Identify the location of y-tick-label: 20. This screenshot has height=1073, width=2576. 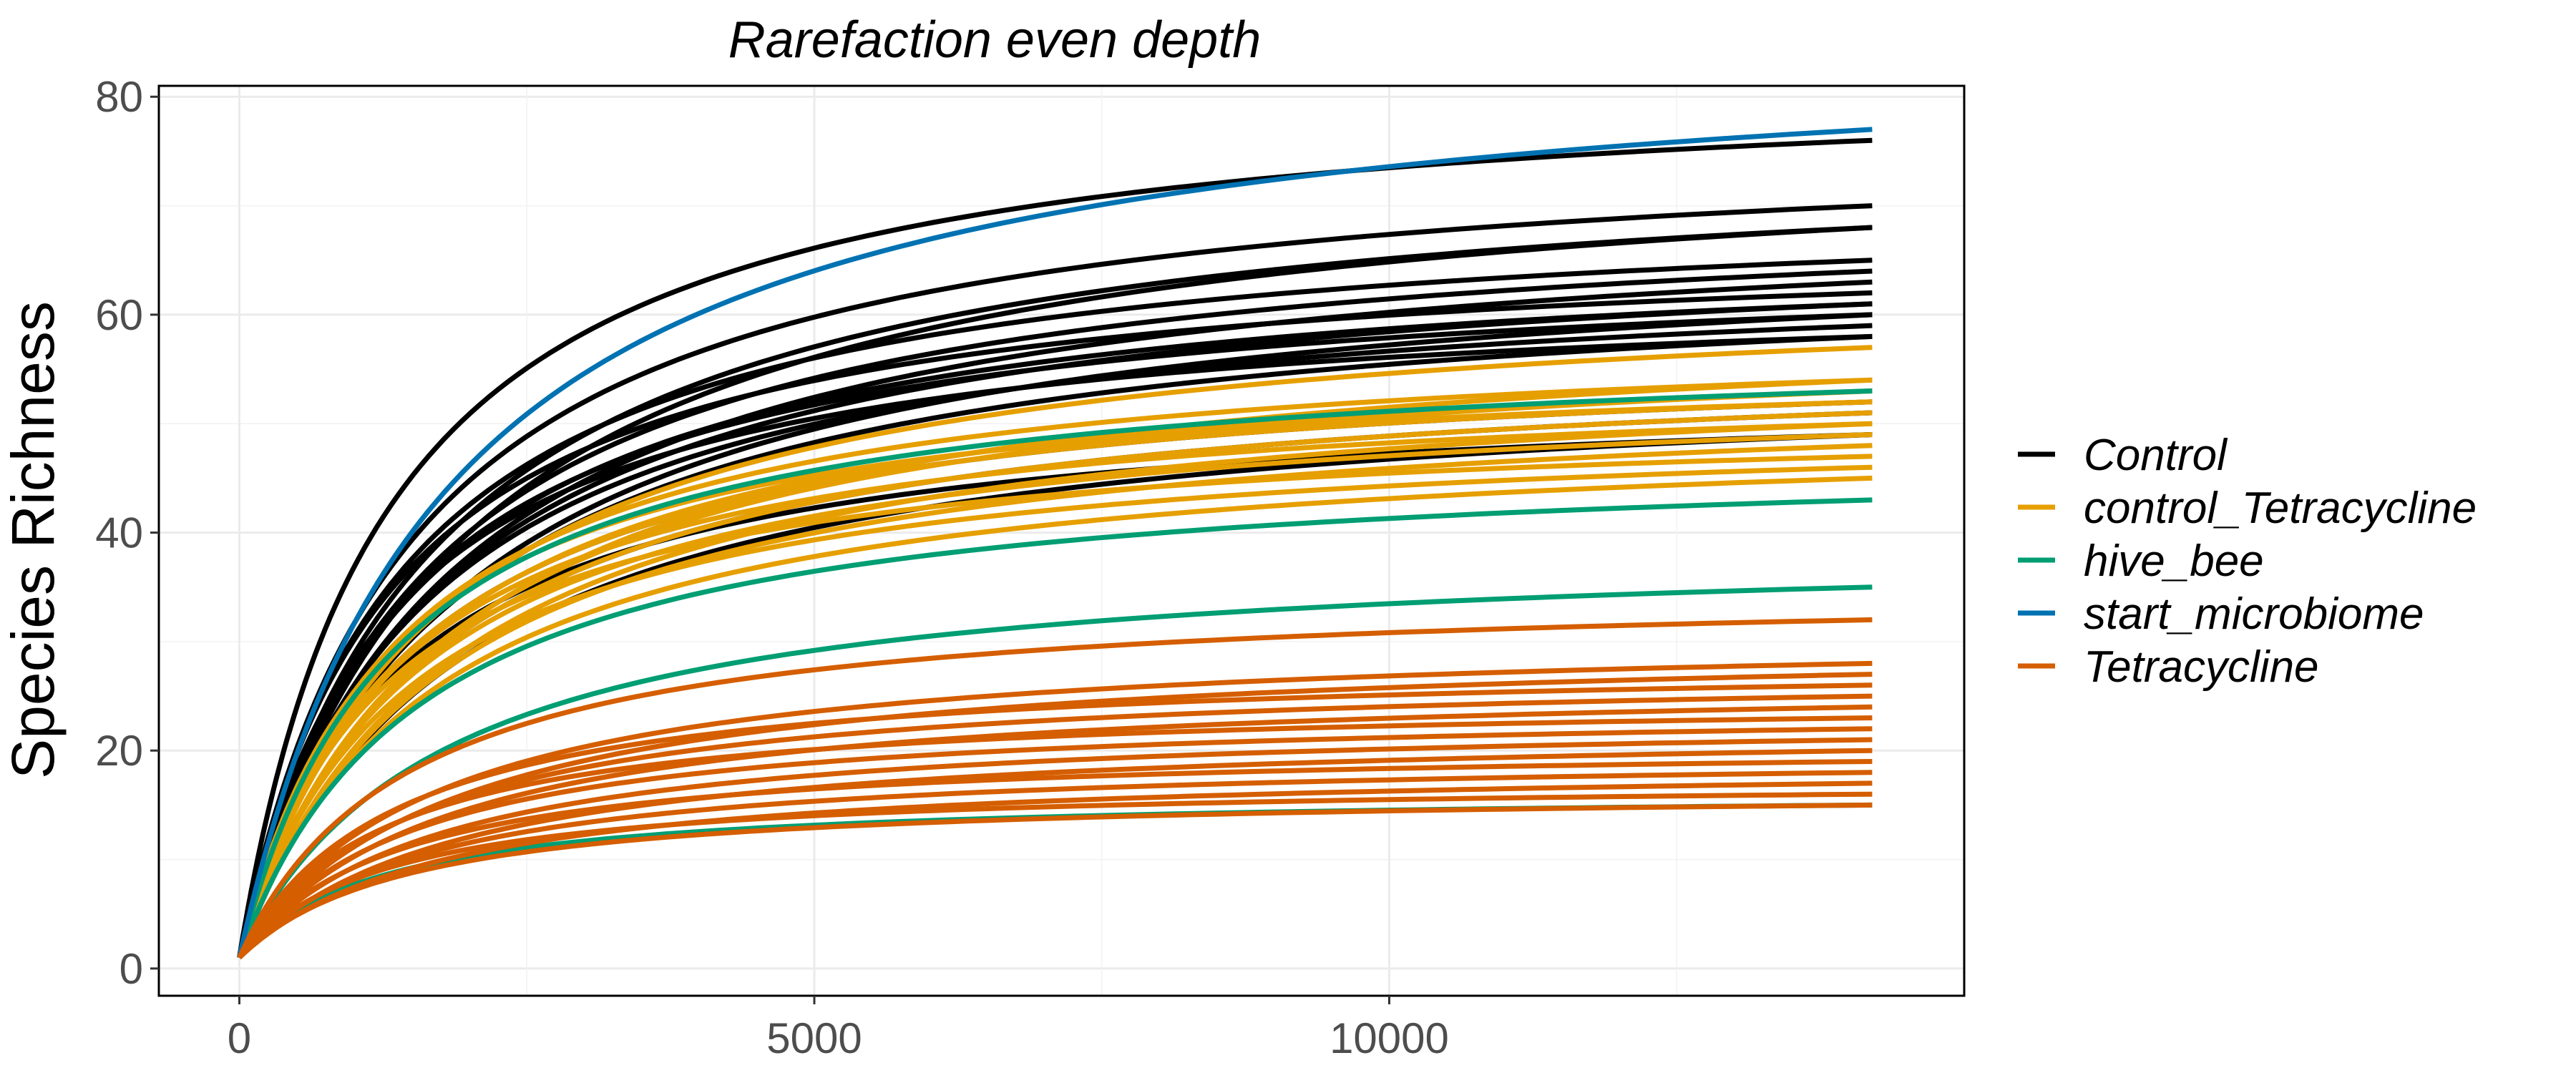
(119, 751).